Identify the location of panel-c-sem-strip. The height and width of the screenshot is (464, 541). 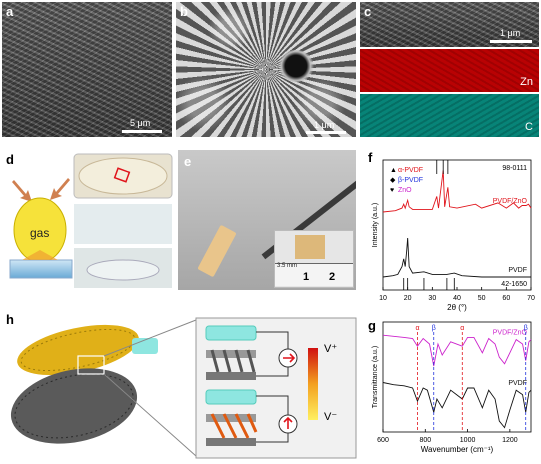
(449, 24).